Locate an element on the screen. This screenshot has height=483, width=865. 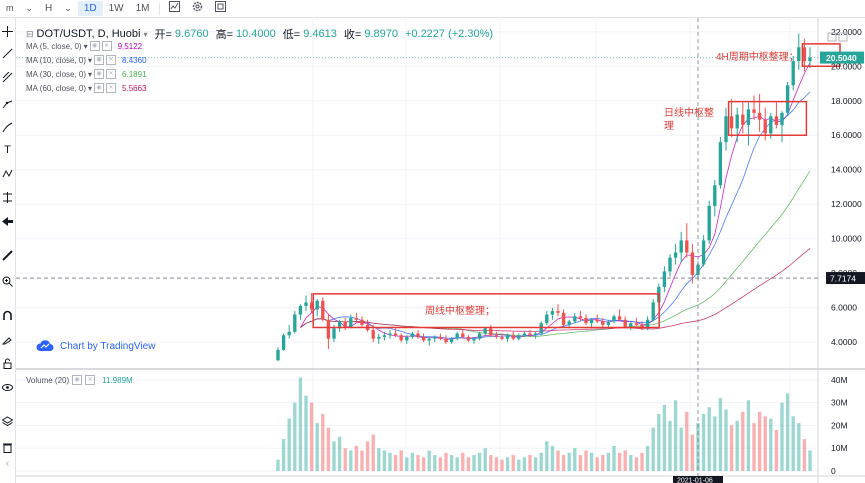
zoom-in-icon is located at coordinates (7, 282).